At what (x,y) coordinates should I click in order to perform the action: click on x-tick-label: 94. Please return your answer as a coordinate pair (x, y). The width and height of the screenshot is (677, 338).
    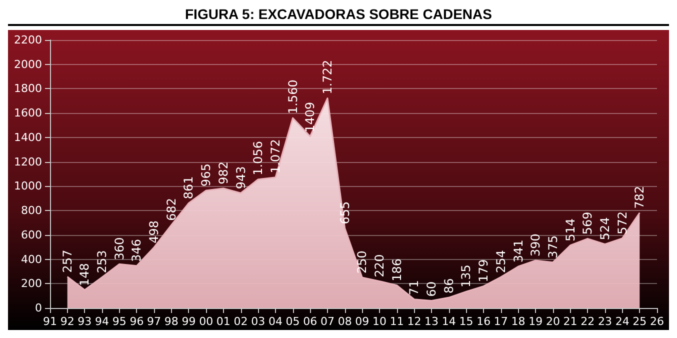
    Looking at the image, I should click on (102, 321).